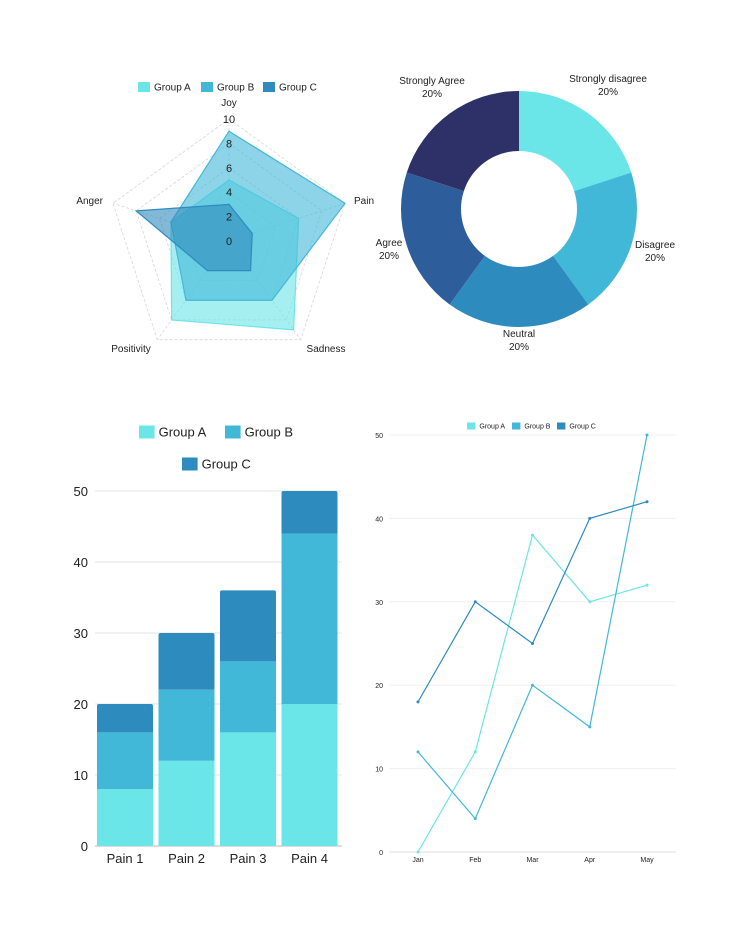  What do you see at coordinates (364, 201) in the screenshot?
I see `radar-axis-label: Pain` at bounding box center [364, 201].